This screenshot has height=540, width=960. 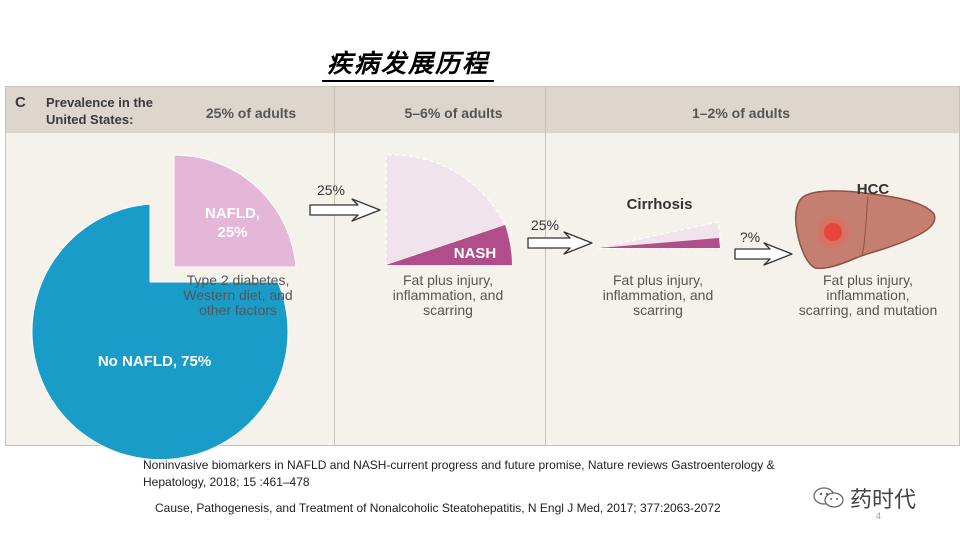 I want to click on header-nash-prevalence: 5–6% of adults, so click(x=453, y=113).